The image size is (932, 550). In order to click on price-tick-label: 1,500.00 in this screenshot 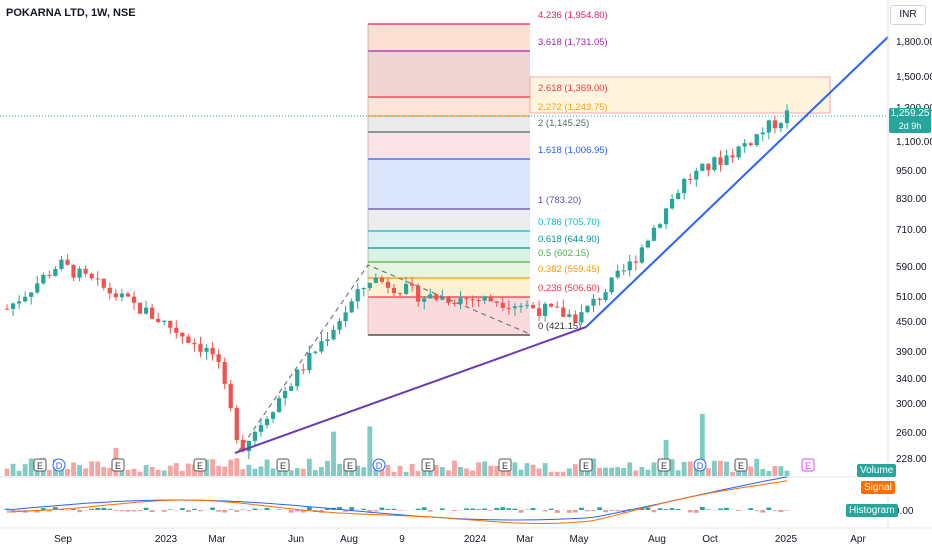, I will do `click(914, 77)`.